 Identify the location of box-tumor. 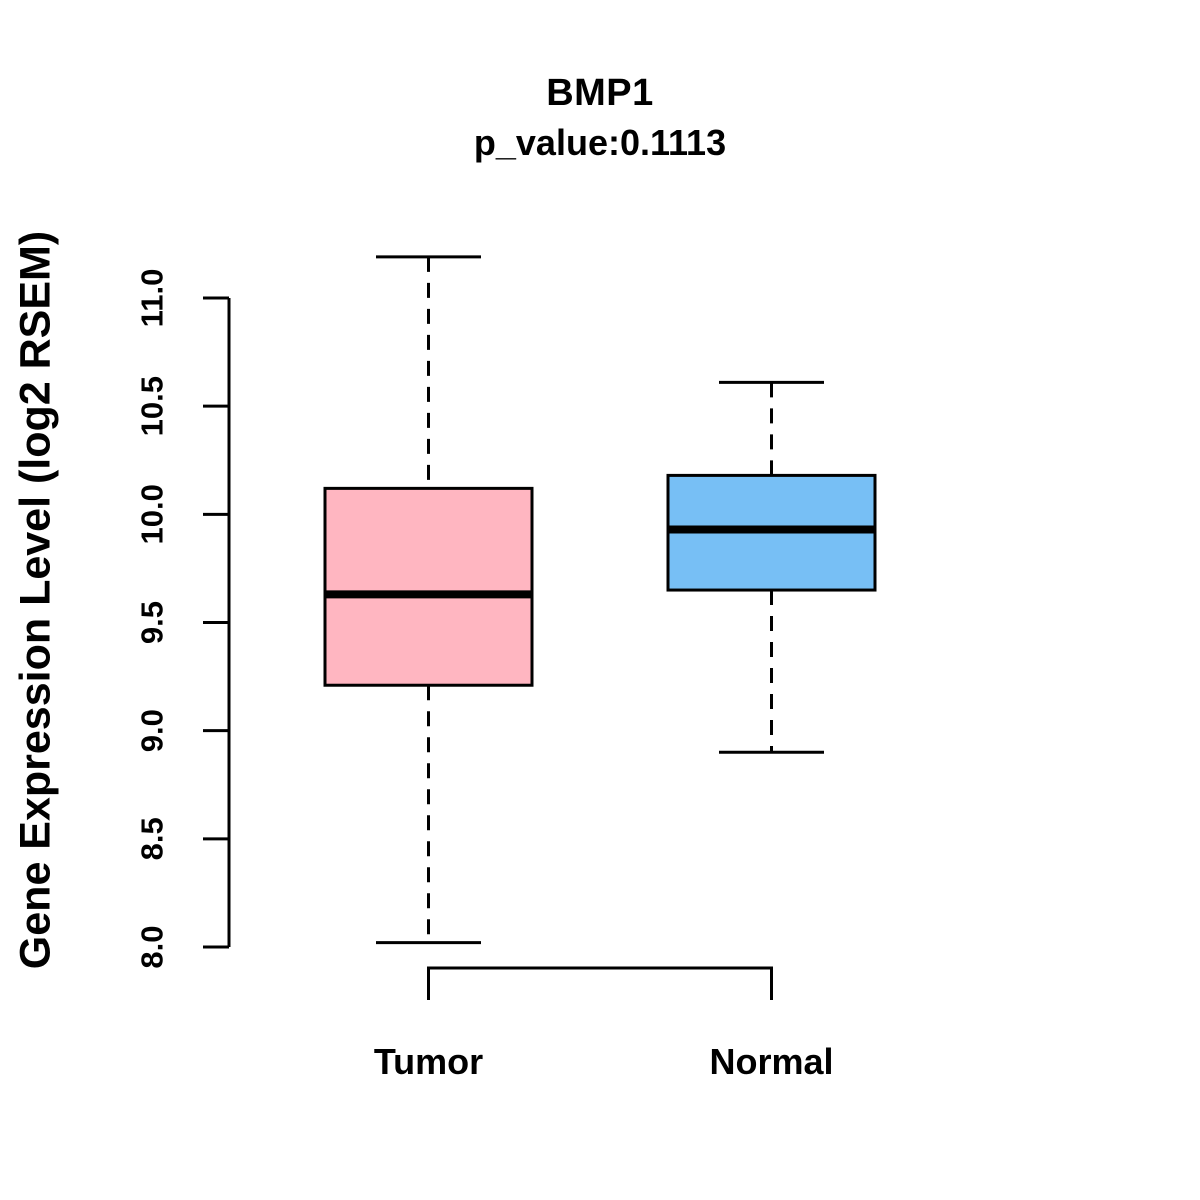
(428, 586).